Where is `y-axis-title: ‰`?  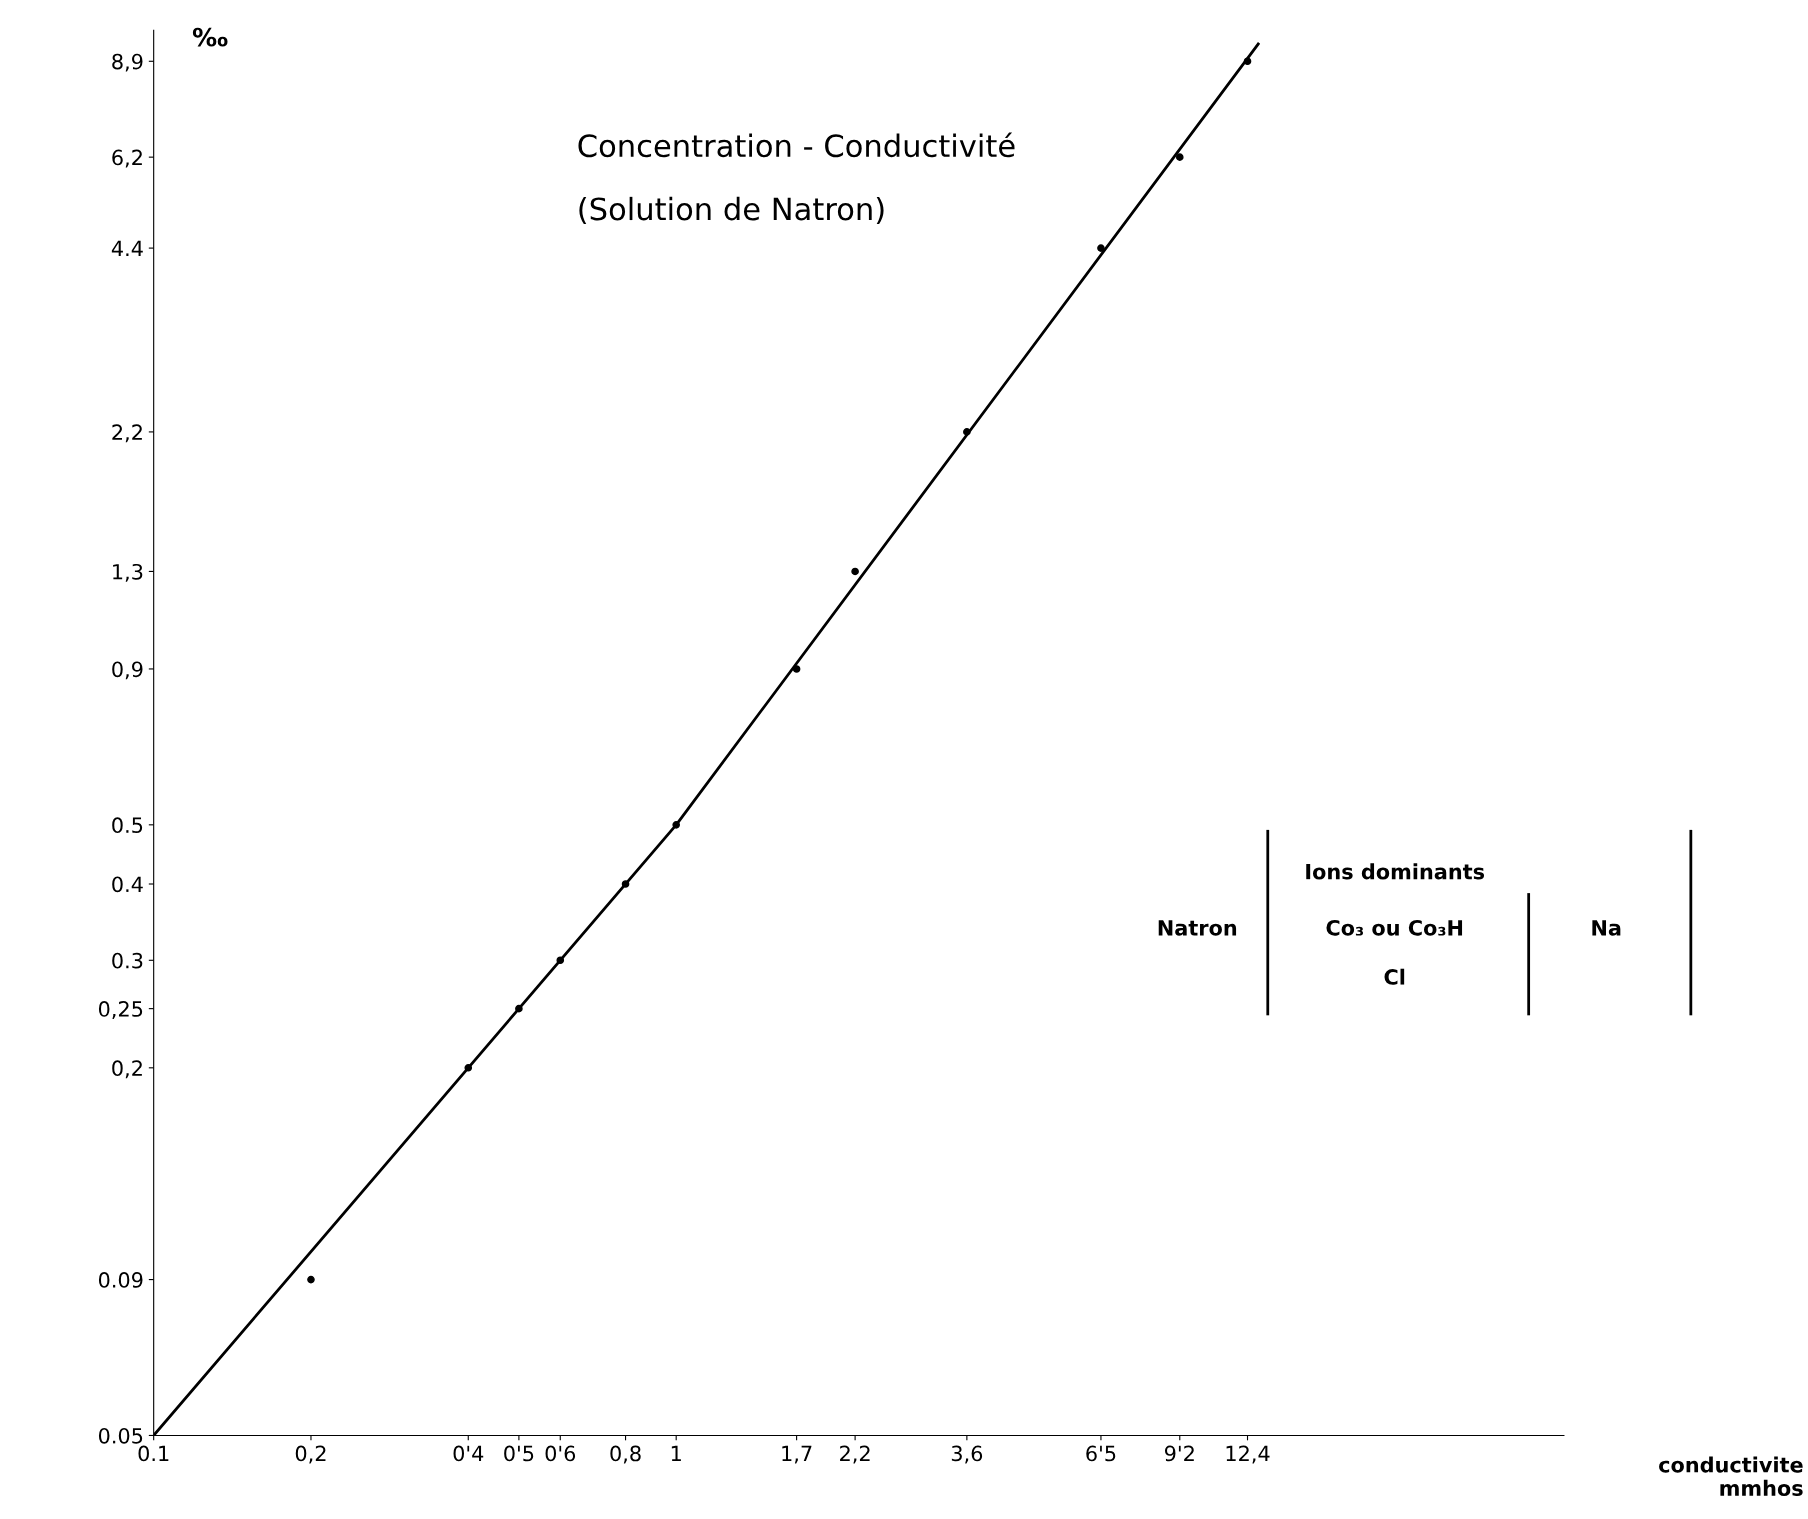 y-axis-title: ‰ is located at coordinates (210, 37).